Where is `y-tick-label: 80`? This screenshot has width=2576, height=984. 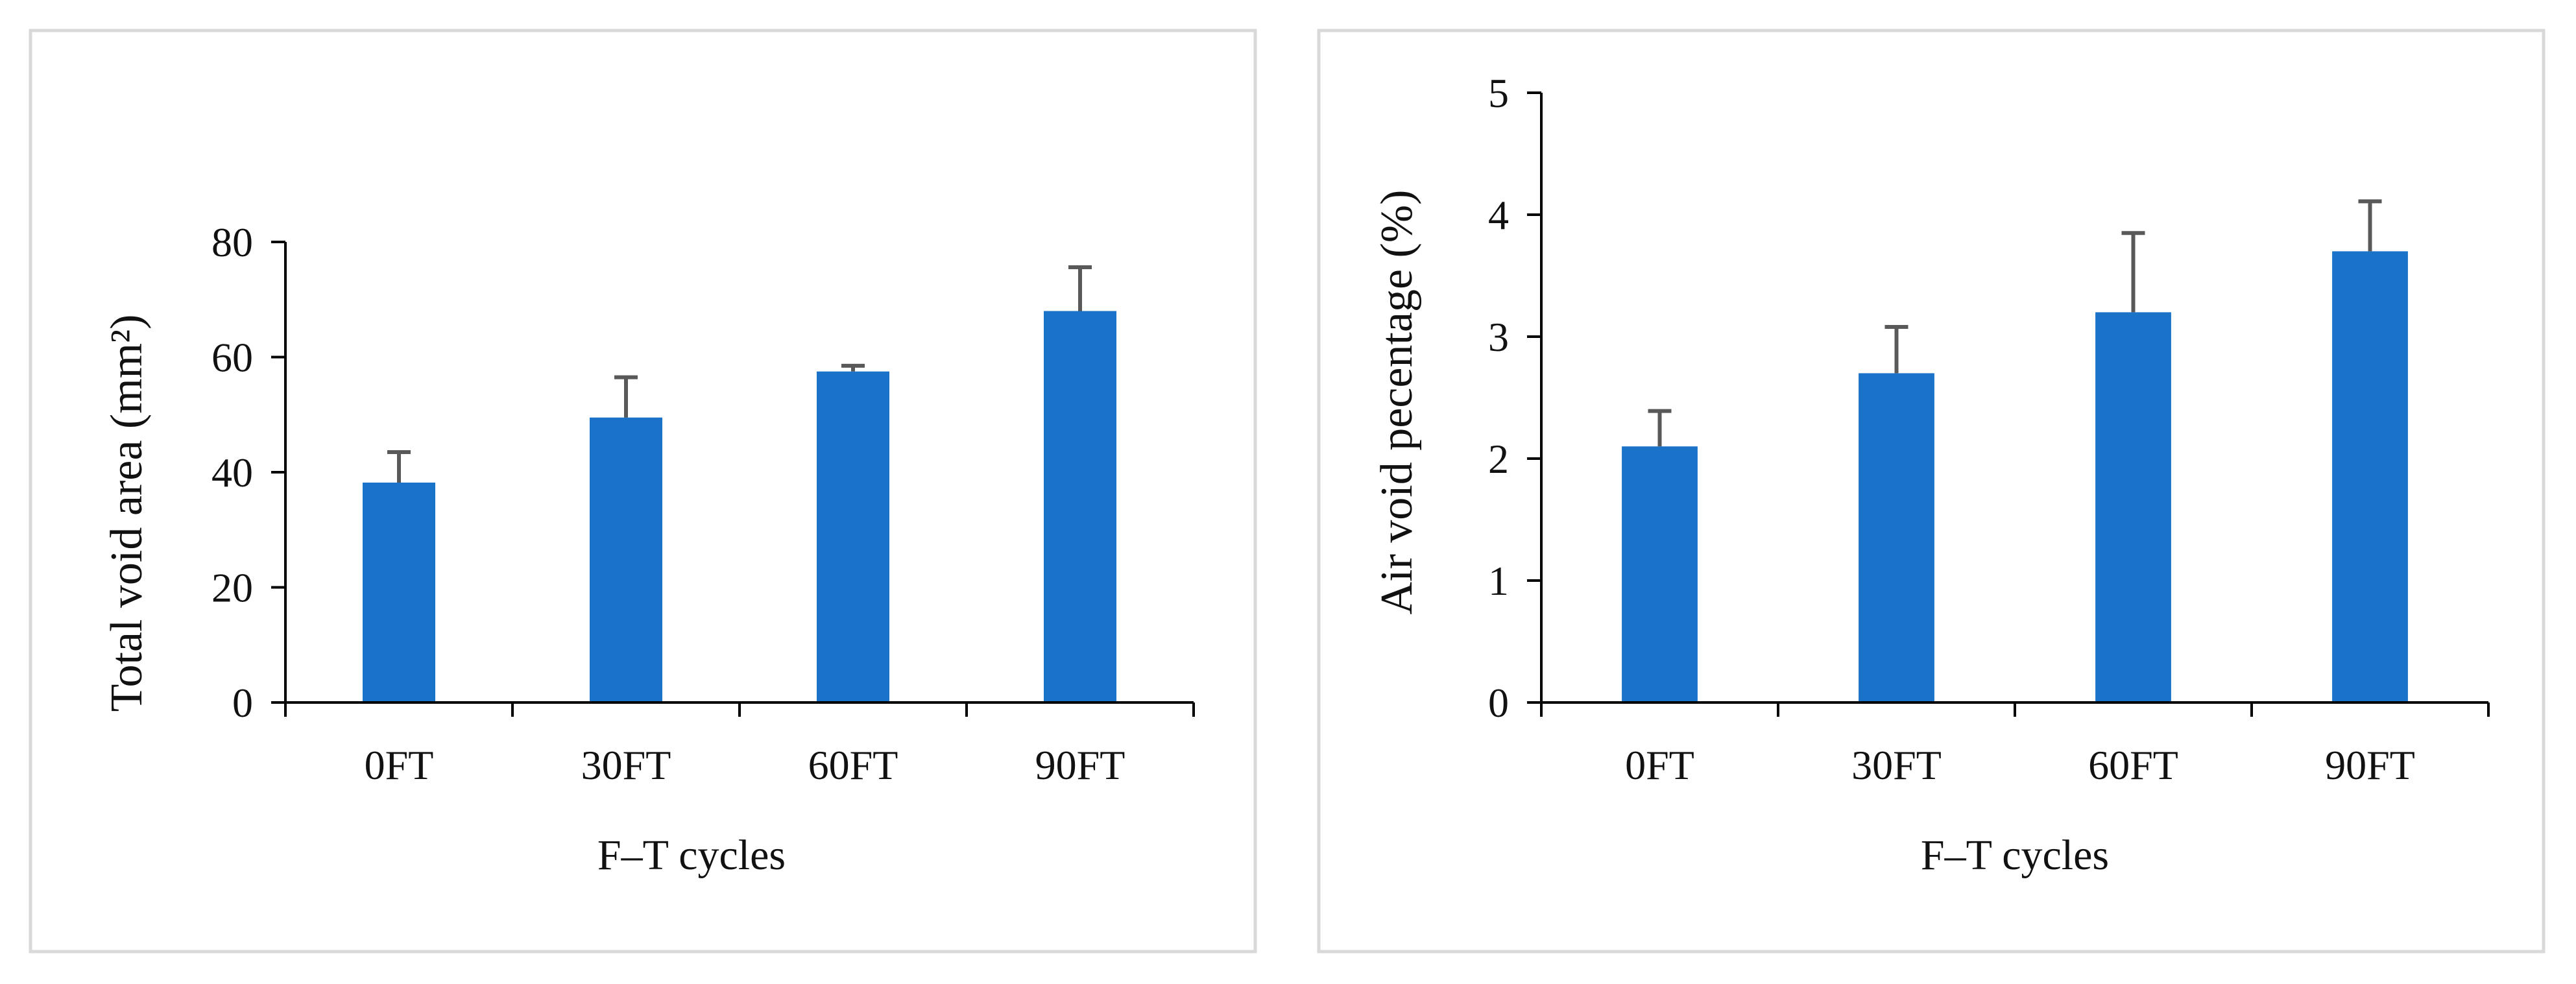
y-tick-label: 80 is located at coordinates (232, 242).